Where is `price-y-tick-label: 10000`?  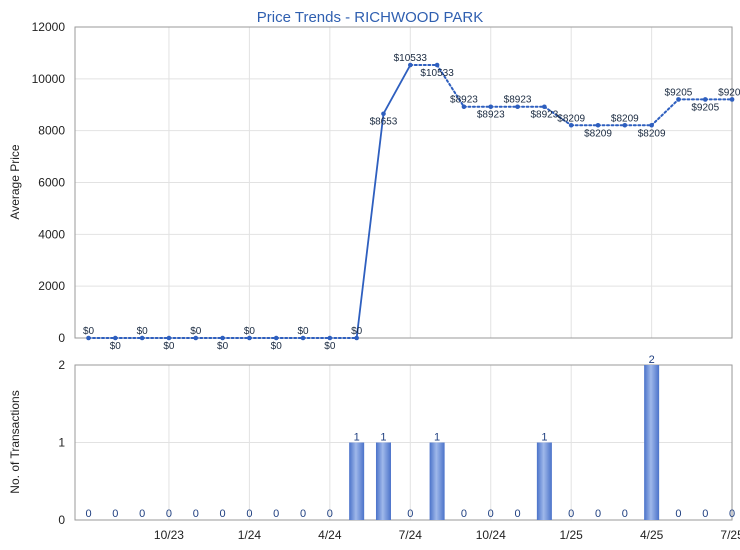 price-y-tick-label: 10000 is located at coordinates (49, 79).